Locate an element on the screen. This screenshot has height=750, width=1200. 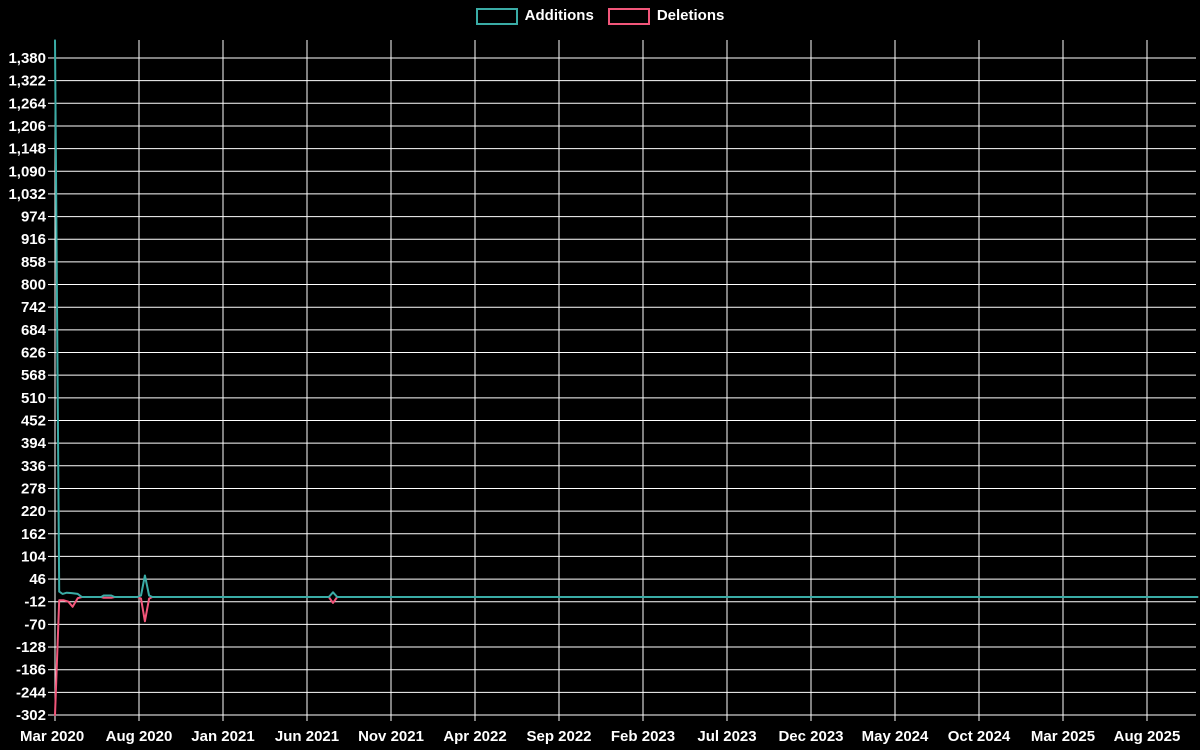
x-tick-label: Dec 2023 is located at coordinates (810, 736).